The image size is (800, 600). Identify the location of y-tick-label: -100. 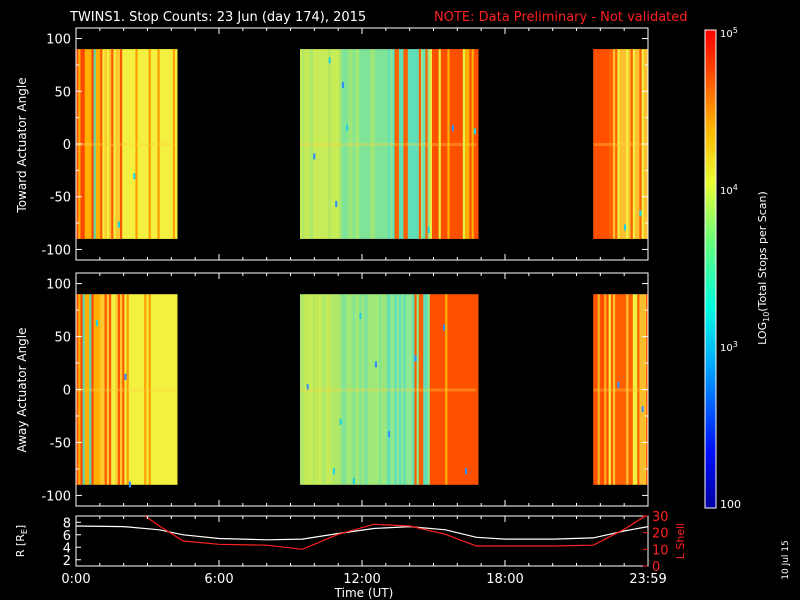
(56, 496).